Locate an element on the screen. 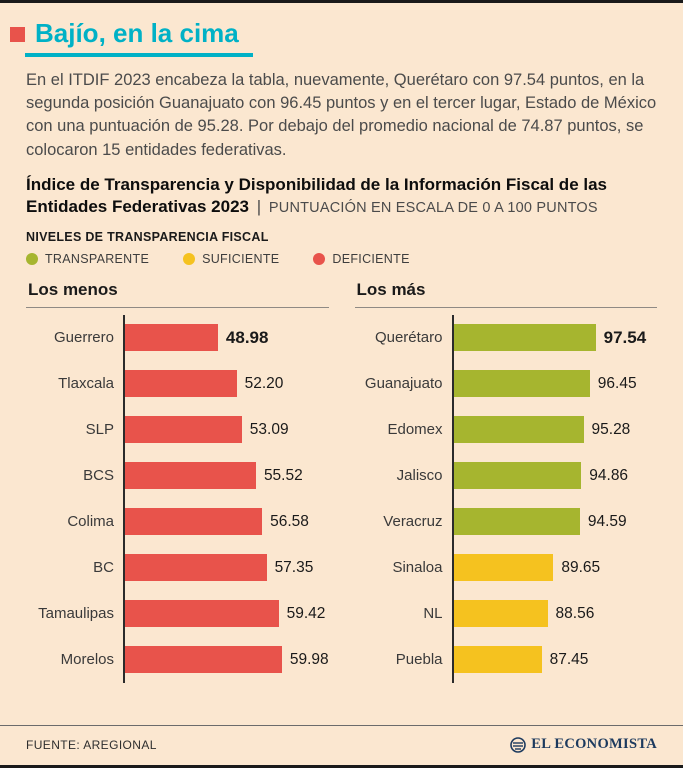 The width and height of the screenshot is (683, 768). bar-track: 59.42 is located at coordinates (226, 613).